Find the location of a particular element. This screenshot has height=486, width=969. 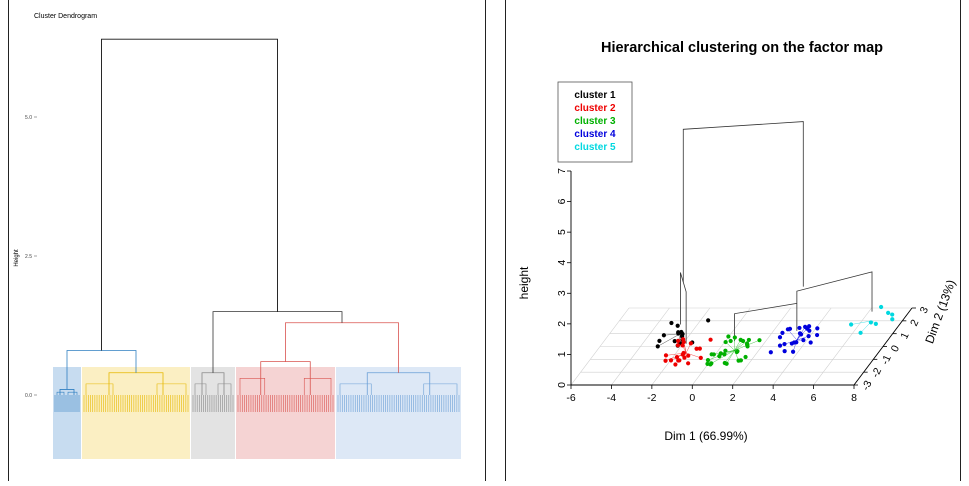

x-tick-label: 0 is located at coordinates (692, 398).